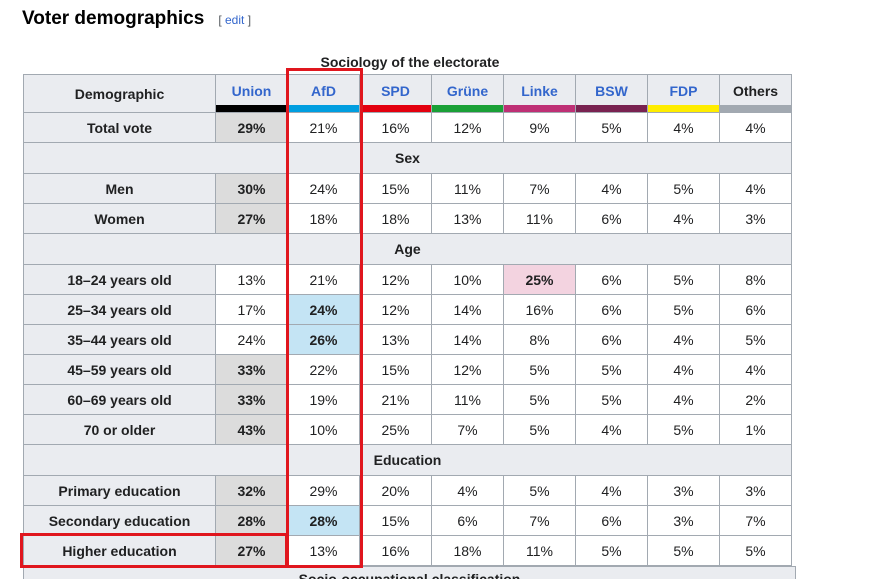 Image resolution: width=878 pixels, height=579 pixels. I want to click on column-header-union: Union, so click(251, 93).